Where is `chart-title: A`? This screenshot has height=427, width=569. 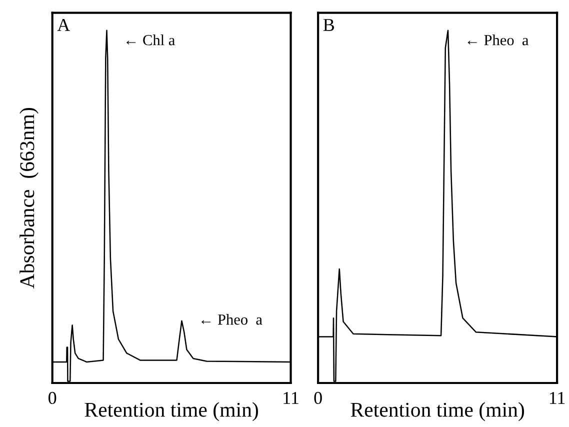
chart-title: A is located at coordinates (63, 24).